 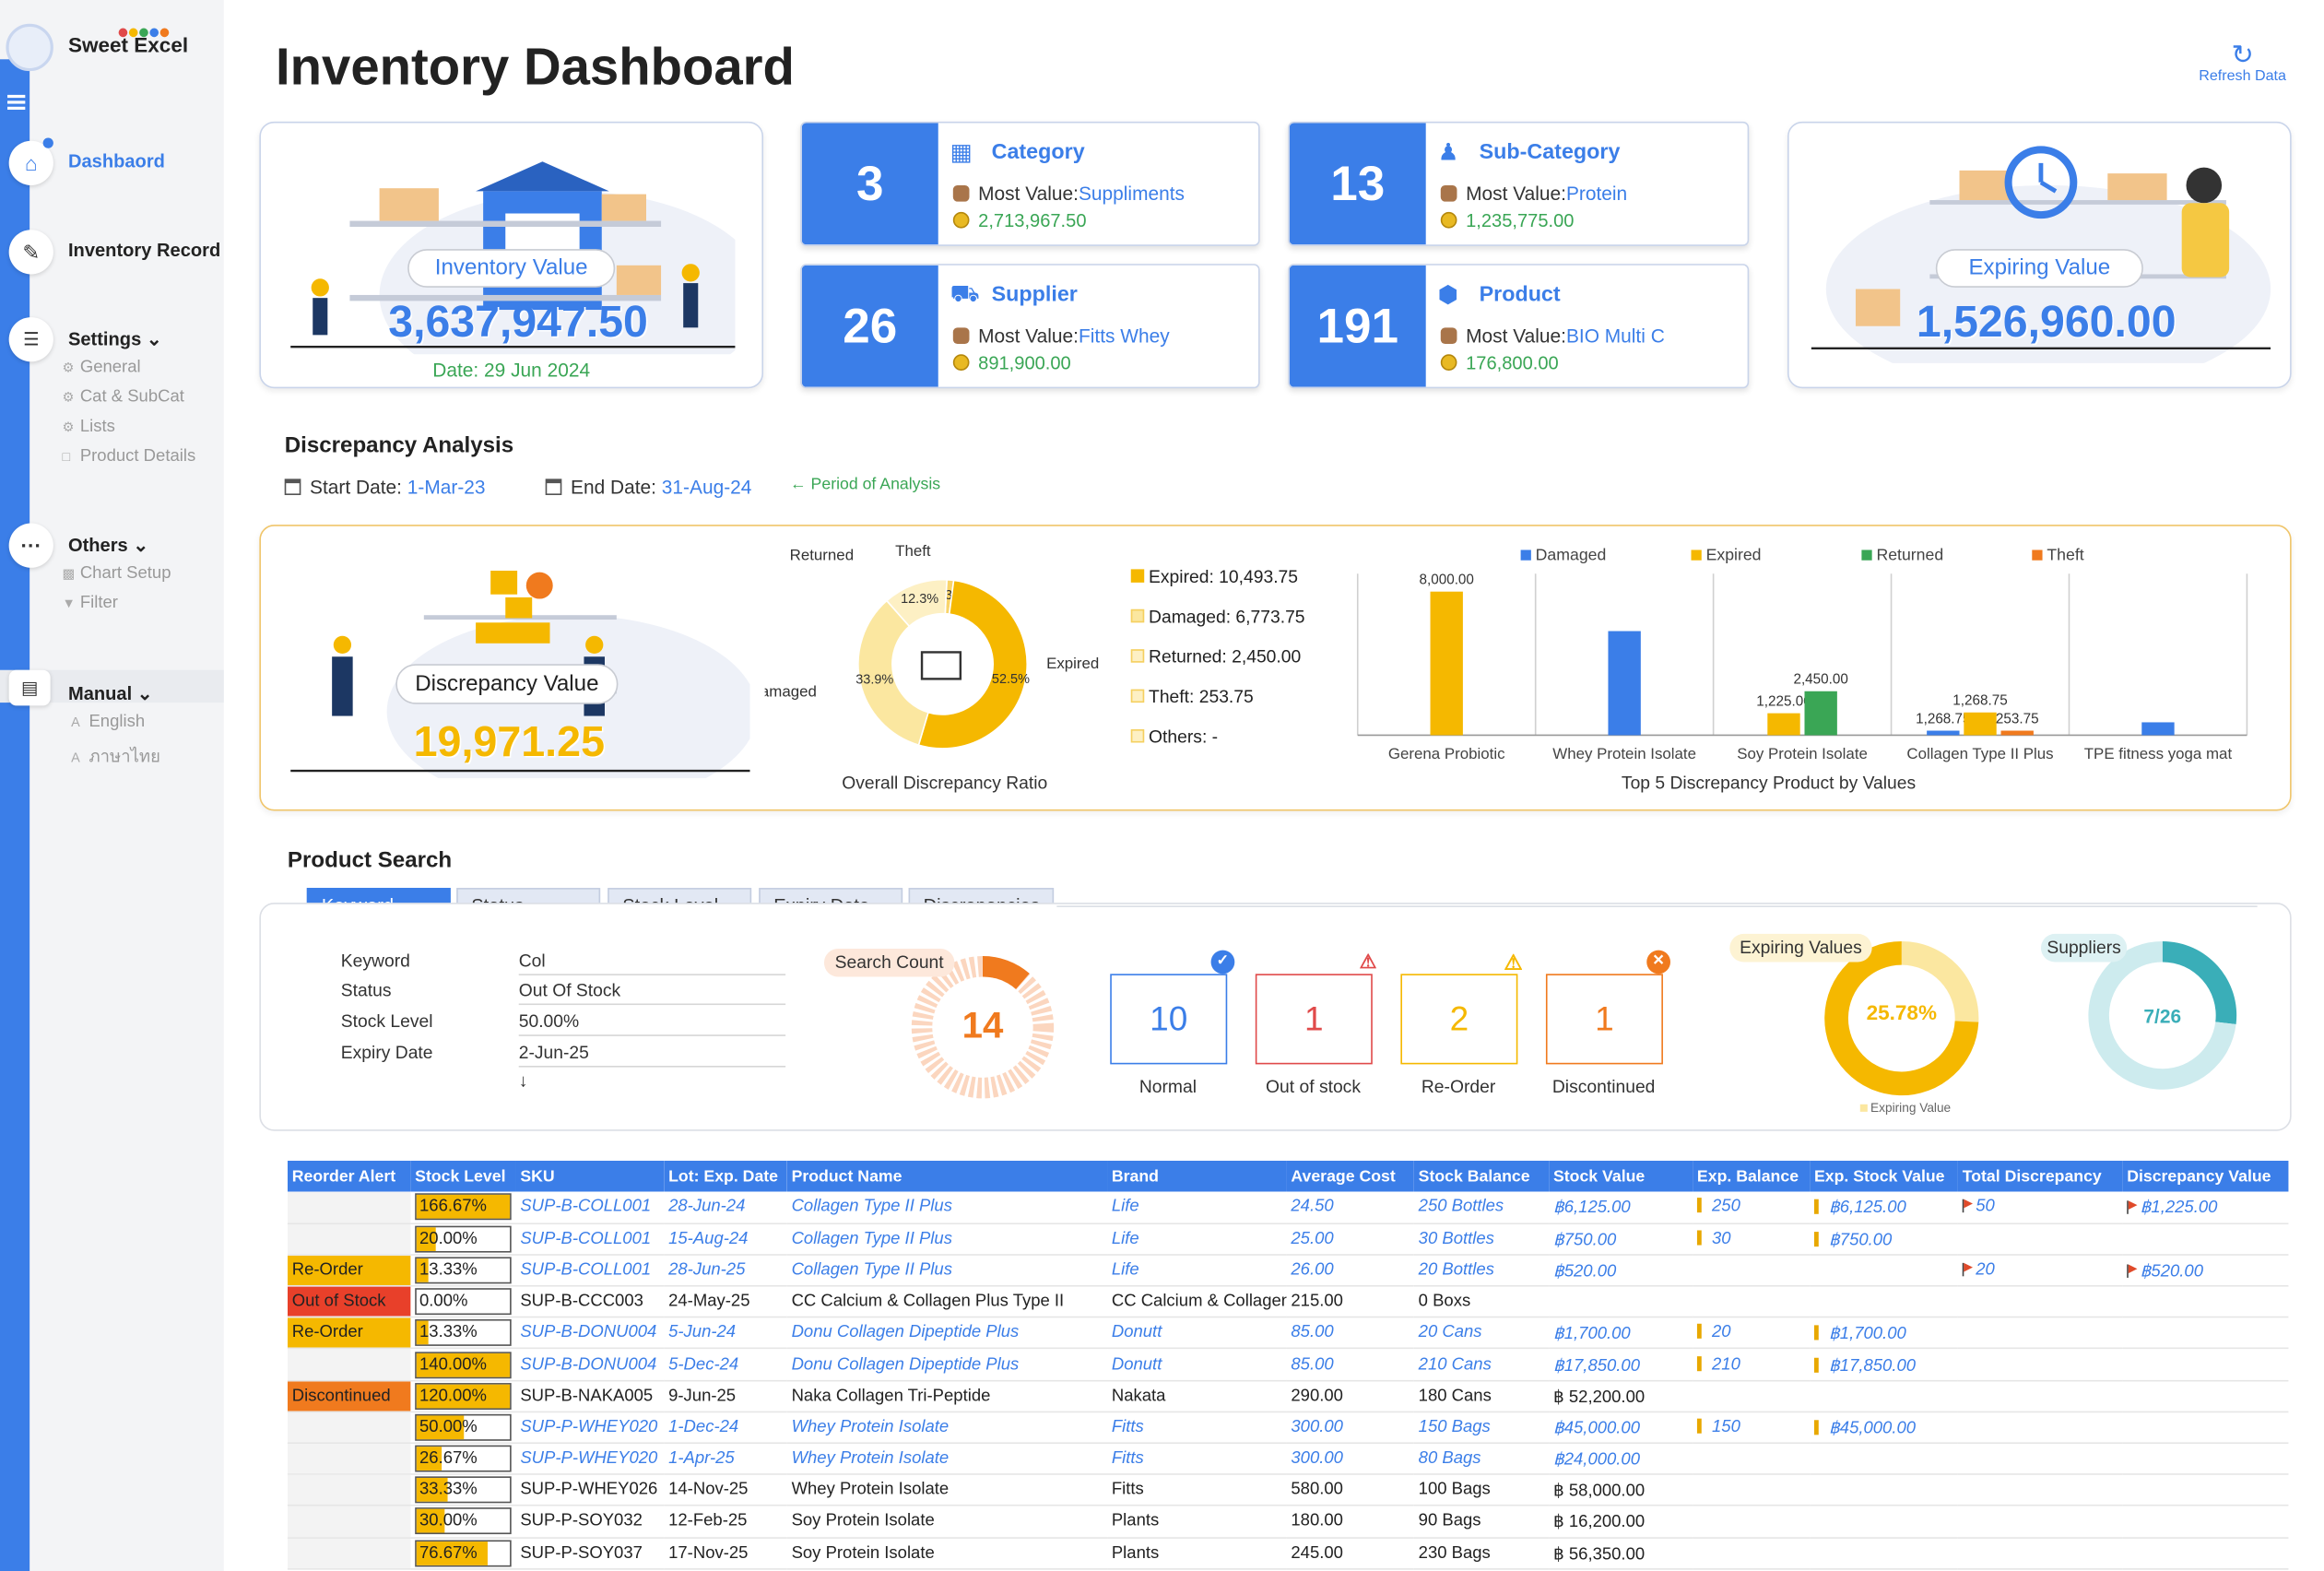 I want to click on cell-stock-balance: 150 Bags, so click(x=1482, y=1428).